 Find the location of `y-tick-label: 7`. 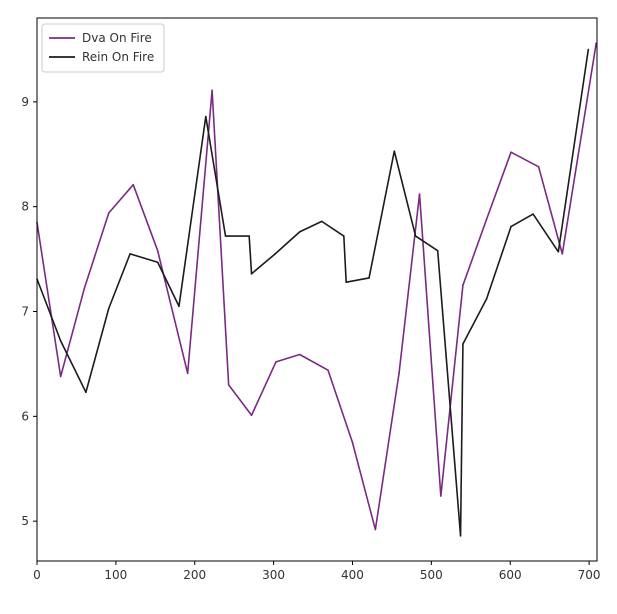

y-tick-label: 7 is located at coordinates (25, 312).